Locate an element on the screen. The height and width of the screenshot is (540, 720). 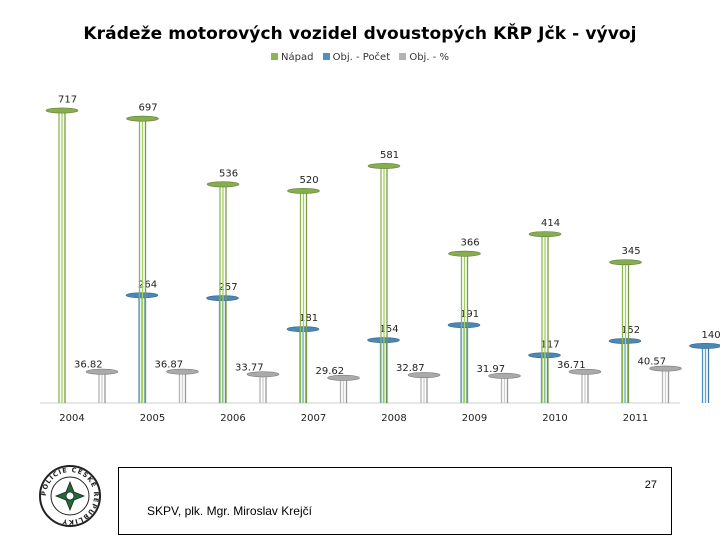
x-tick-label-2007: 2007 is located at coordinates (313, 418).